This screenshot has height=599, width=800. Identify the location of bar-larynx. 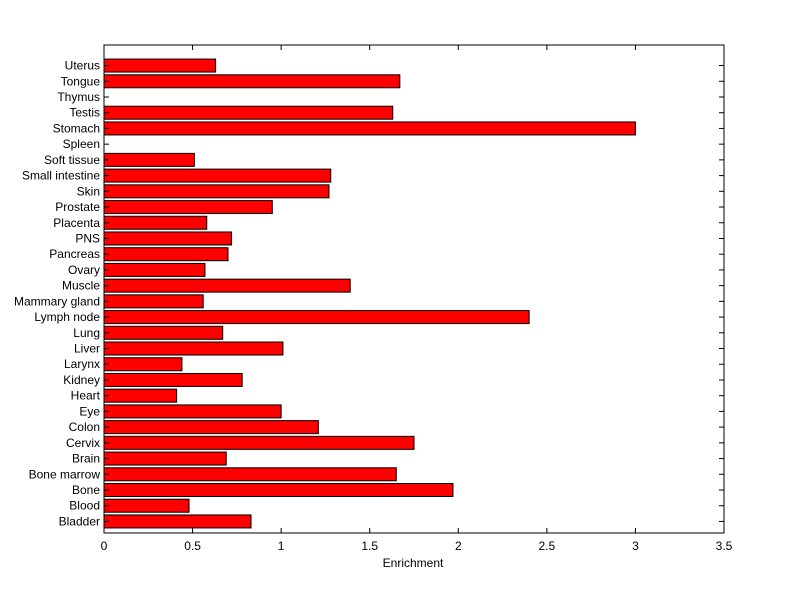
(143, 364).